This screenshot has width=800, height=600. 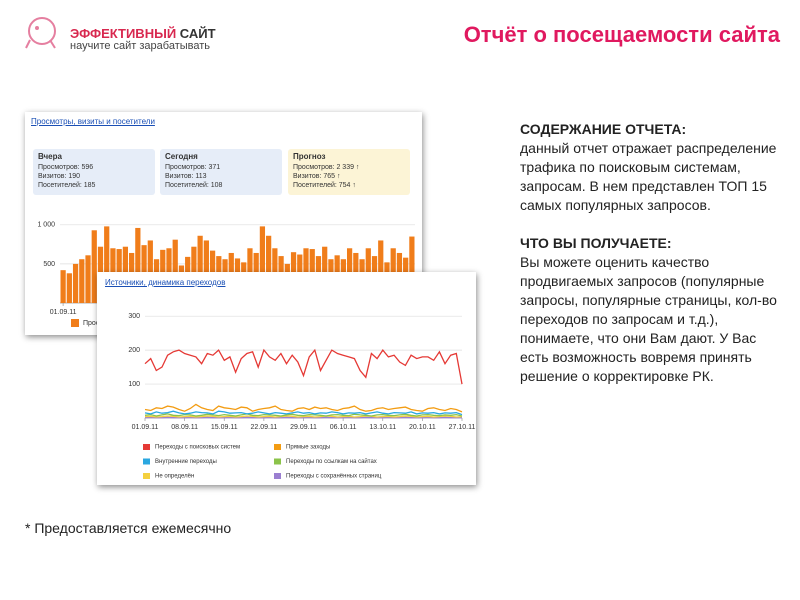 What do you see at coordinates (462, 427) in the screenshot?
I see `x-tick-label: 27.10.11` at bounding box center [462, 427].